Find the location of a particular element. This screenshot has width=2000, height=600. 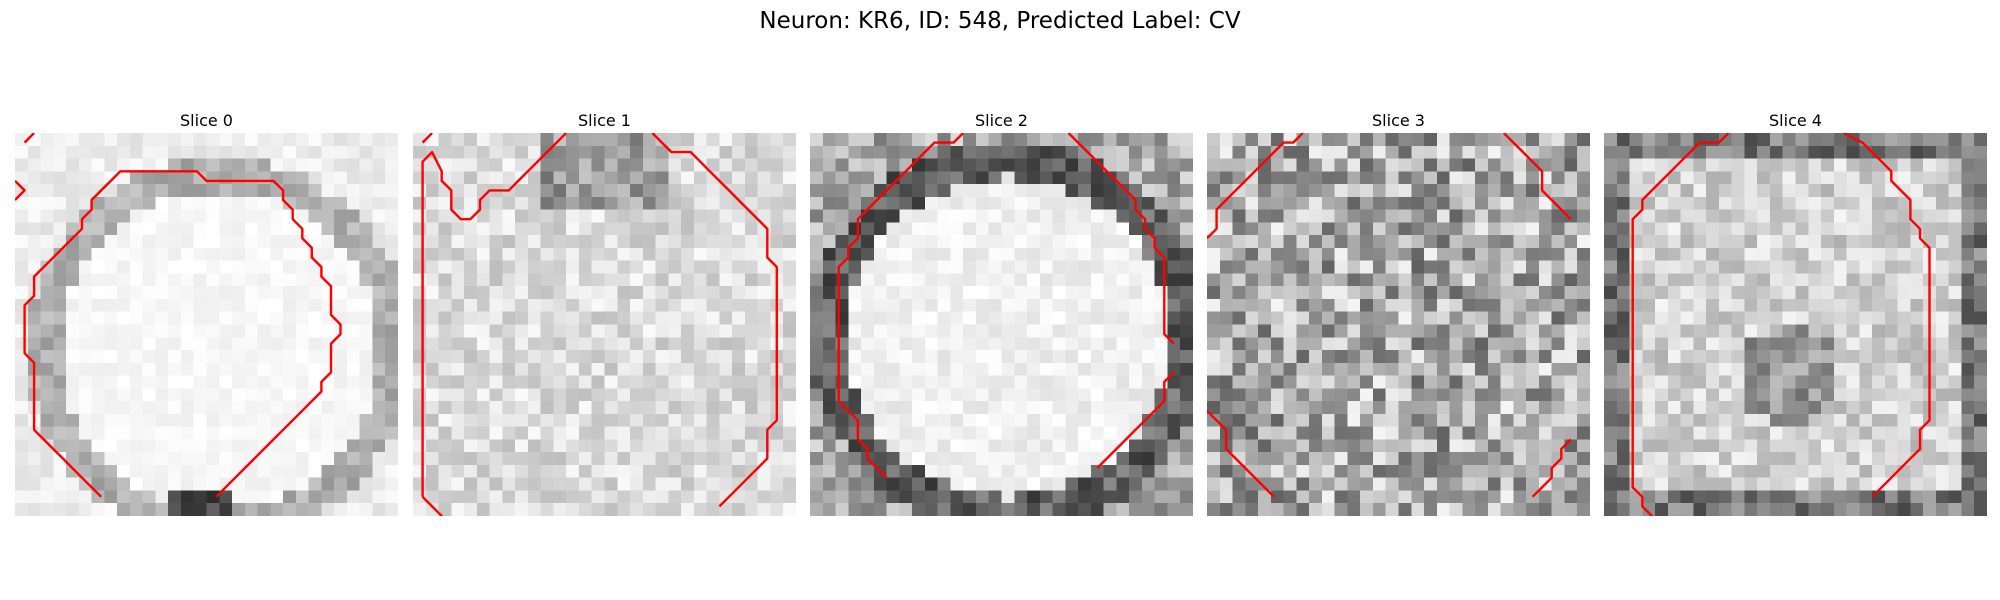

slice-panel-2: Slice 2 is located at coordinates (1001, 313).